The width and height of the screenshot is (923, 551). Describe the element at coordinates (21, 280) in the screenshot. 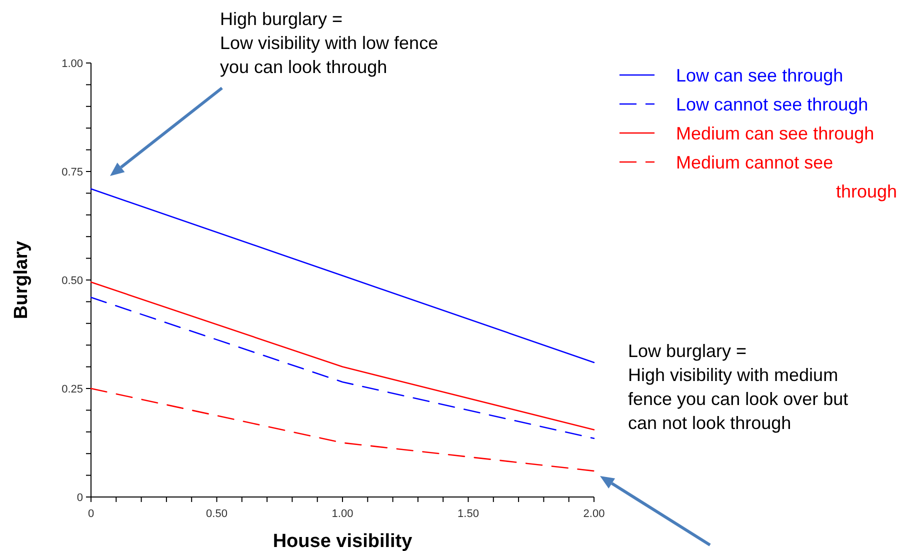

I see `y-axis-title: Burglary` at that location.